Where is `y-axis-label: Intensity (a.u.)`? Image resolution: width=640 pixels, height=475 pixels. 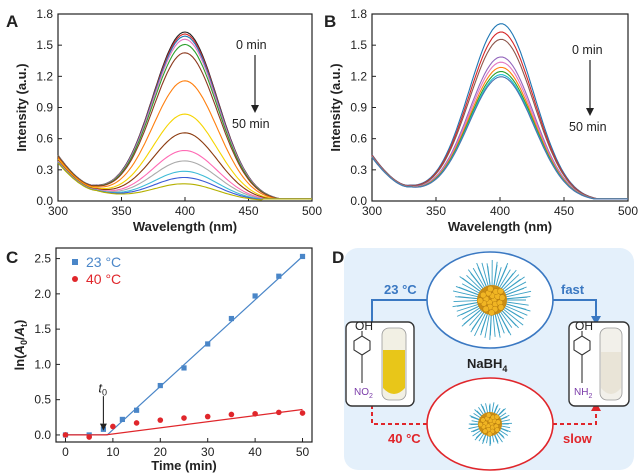
y-axis-label: Intensity (a.u.) is located at coordinates (335, 107).